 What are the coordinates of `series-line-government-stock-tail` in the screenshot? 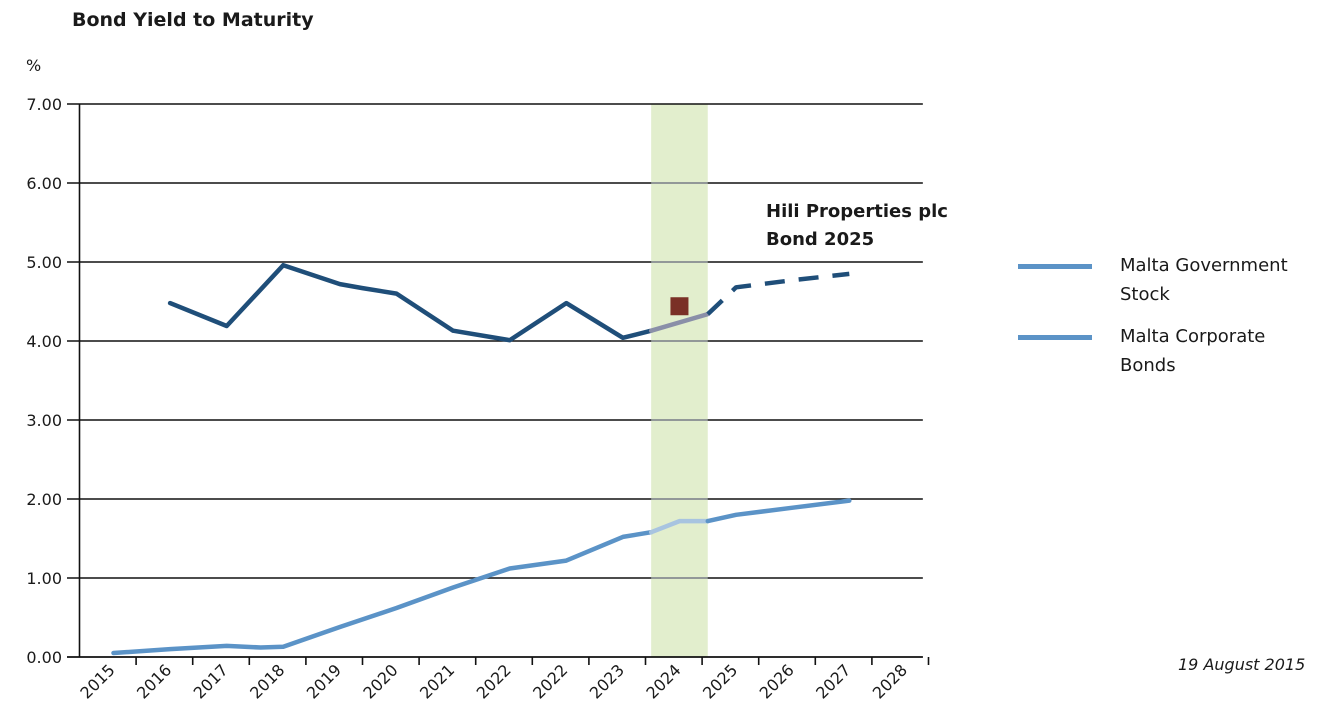 It's located at (778, 511).